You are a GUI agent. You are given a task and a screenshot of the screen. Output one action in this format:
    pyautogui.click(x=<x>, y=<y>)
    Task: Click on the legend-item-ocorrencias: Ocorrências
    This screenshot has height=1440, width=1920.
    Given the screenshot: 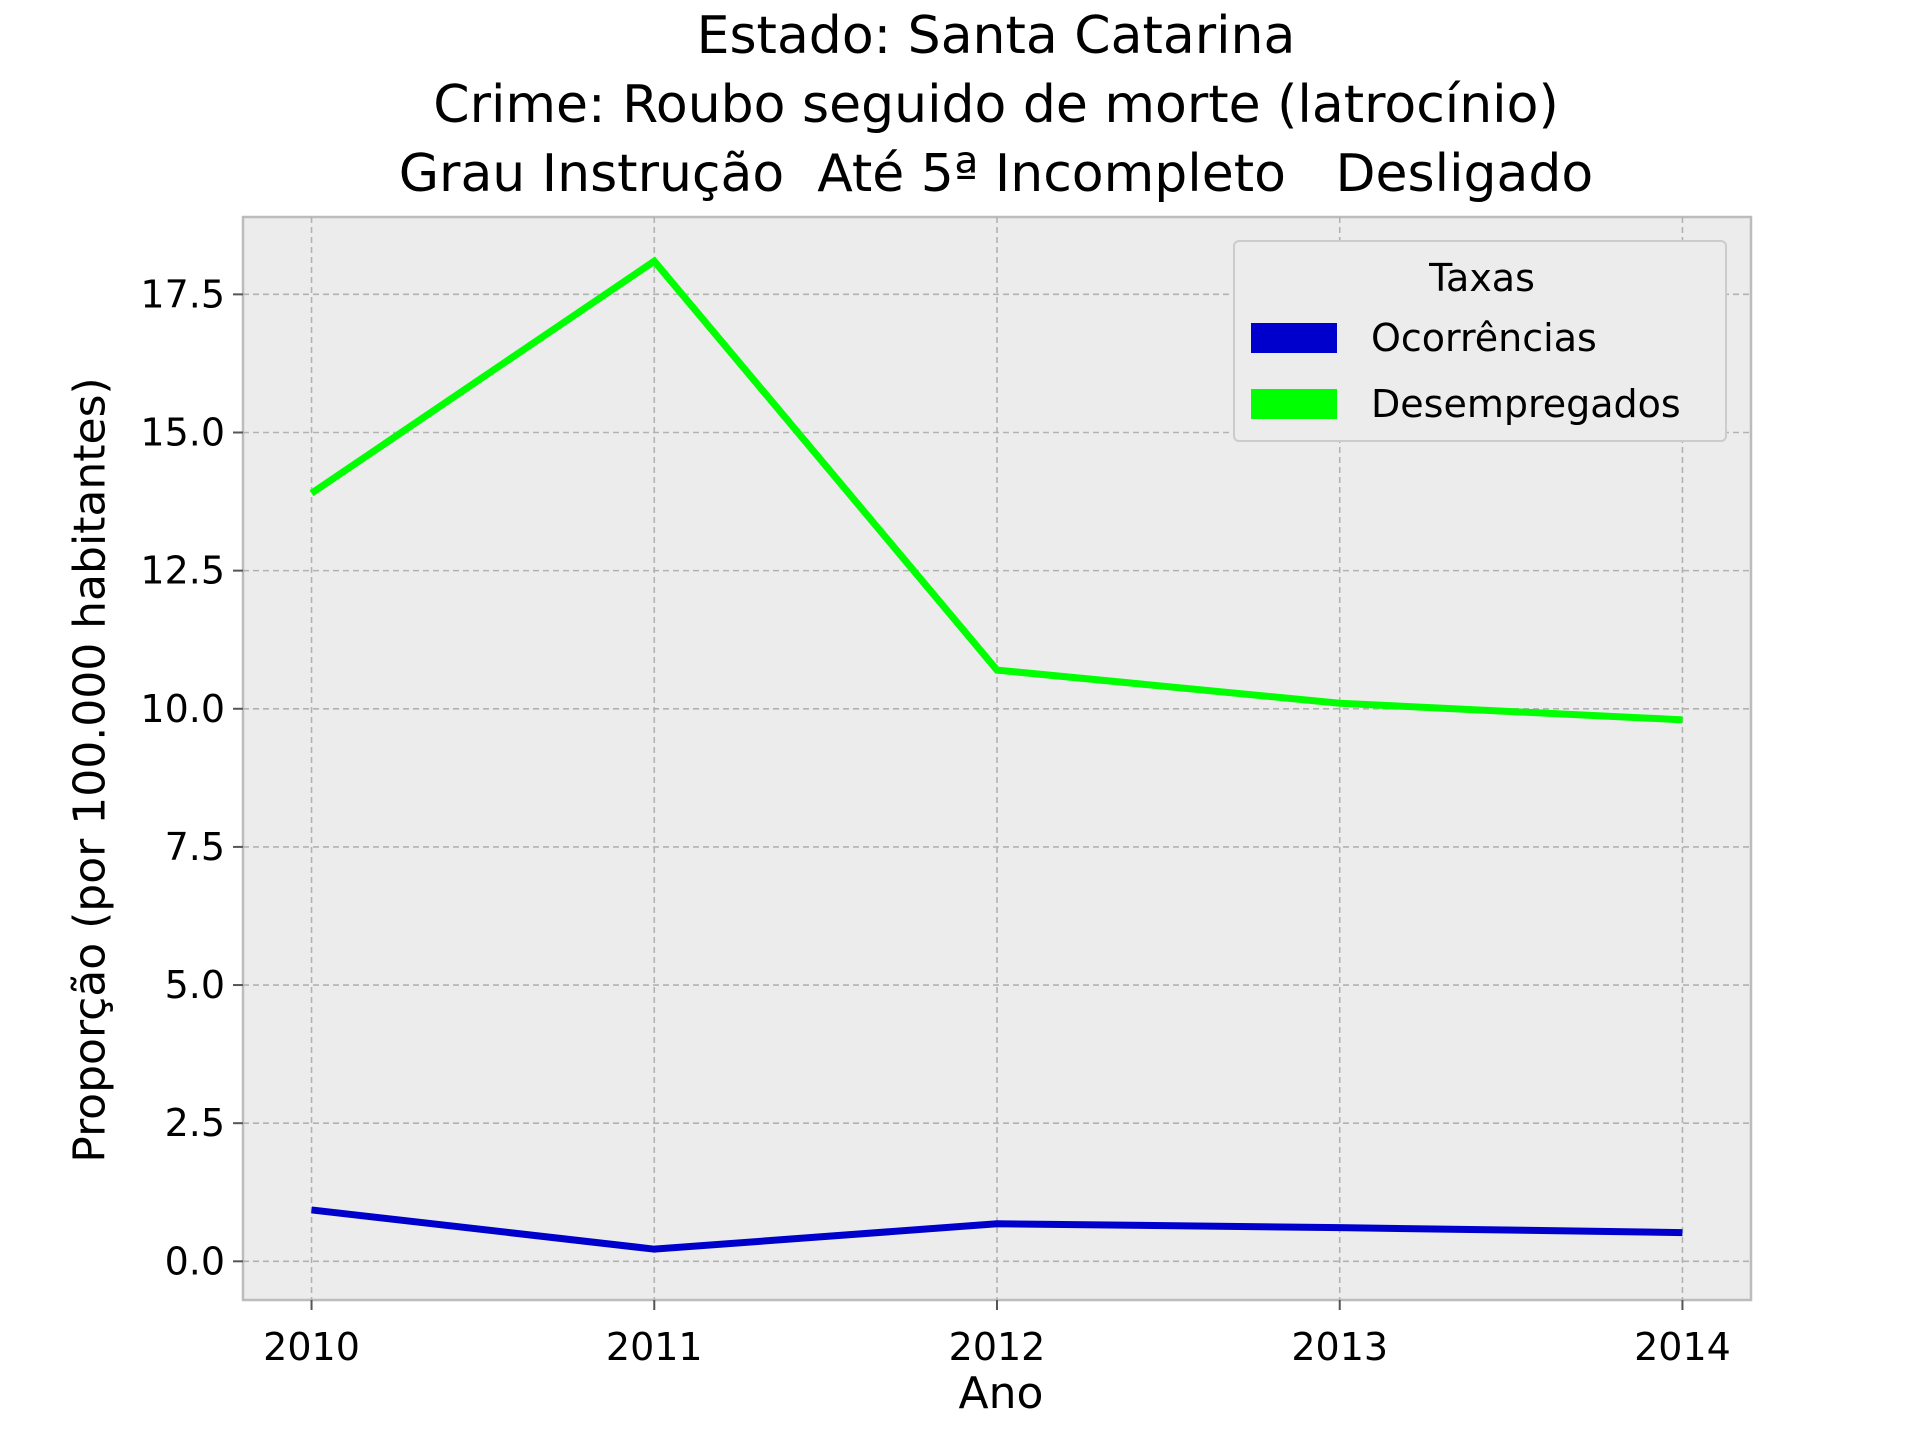 What is the action you would take?
    pyautogui.click(x=1424, y=338)
    